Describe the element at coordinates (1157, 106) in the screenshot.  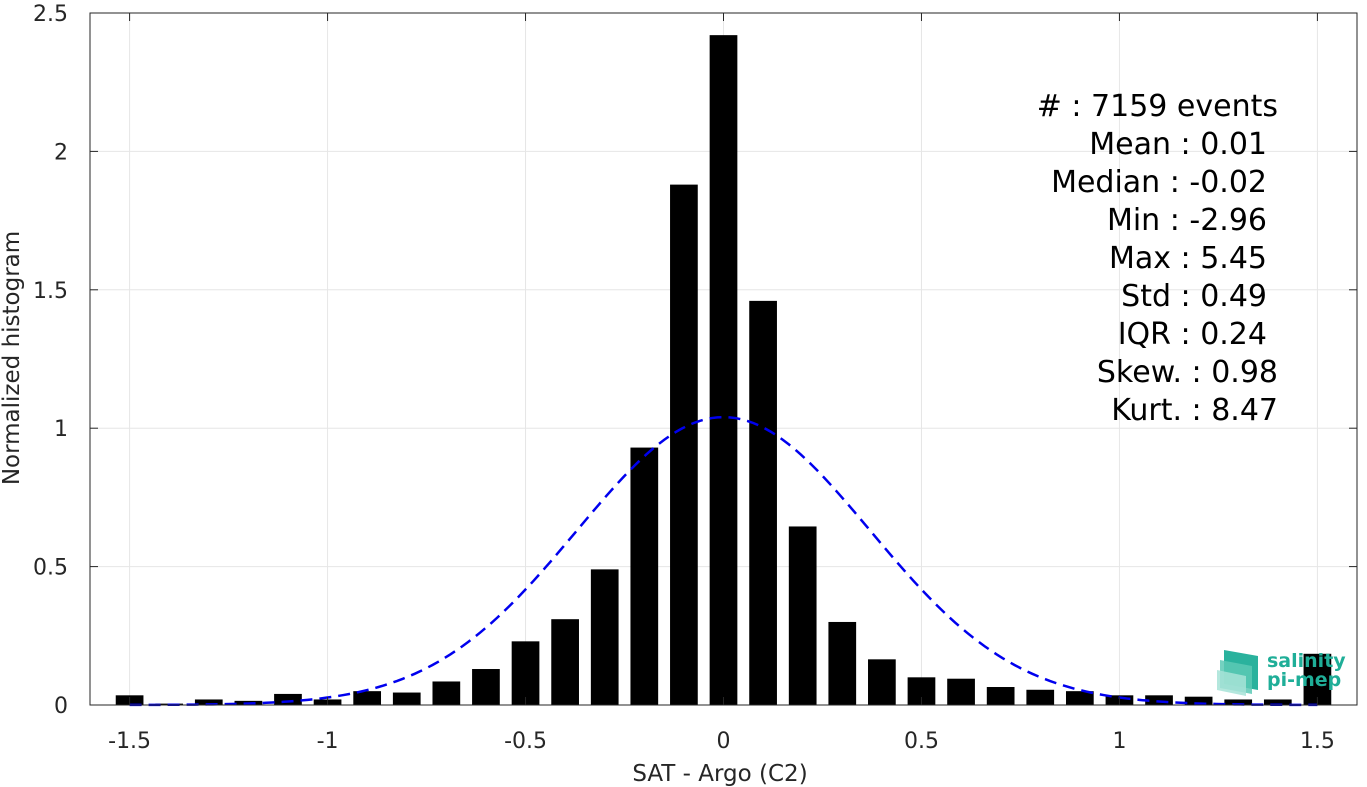
I see `stat-count: # : 7159 events` at that location.